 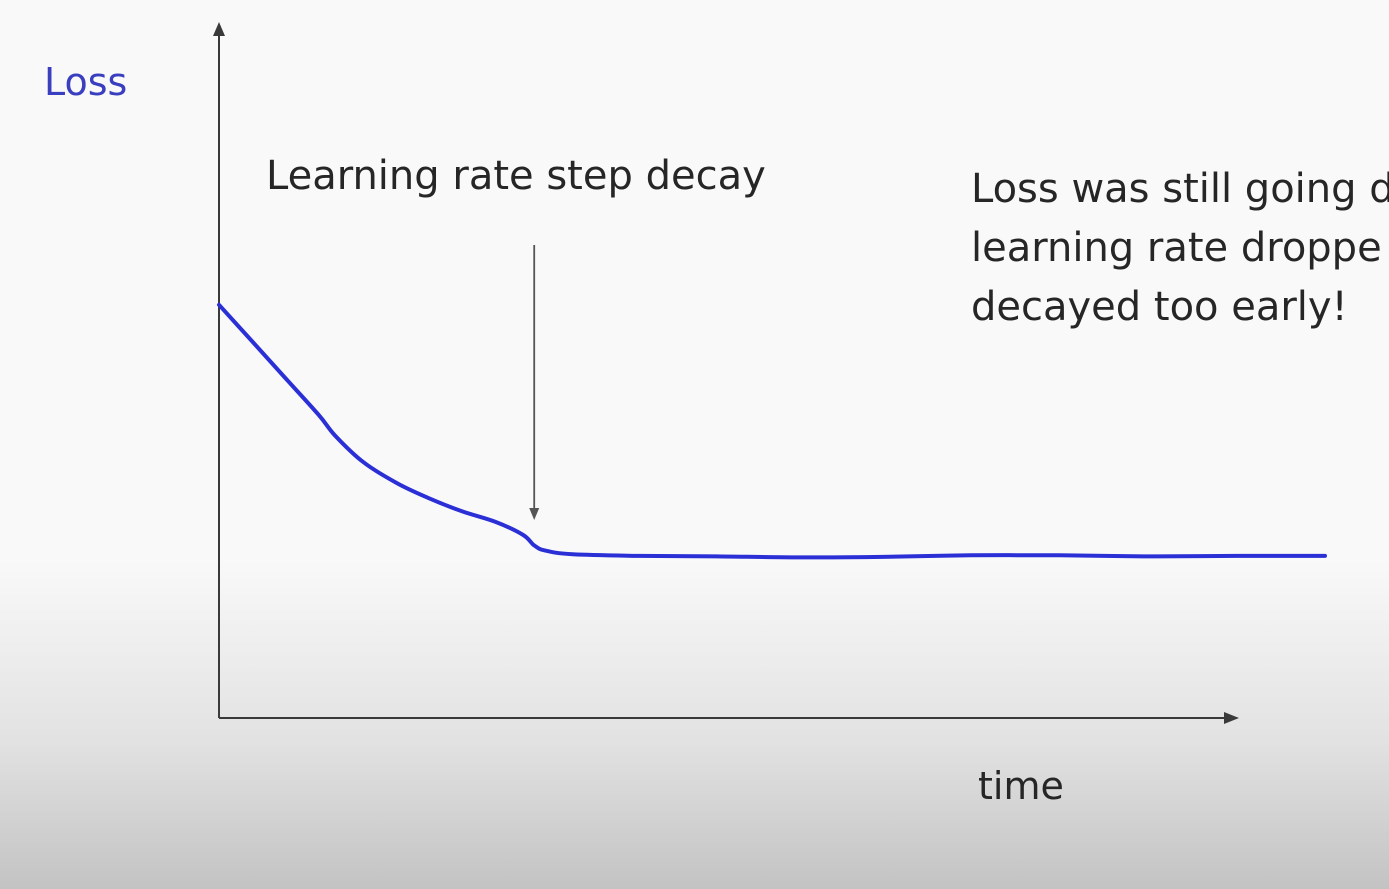 What do you see at coordinates (1231, 718) in the screenshot?
I see `x-axis-arrowhead` at bounding box center [1231, 718].